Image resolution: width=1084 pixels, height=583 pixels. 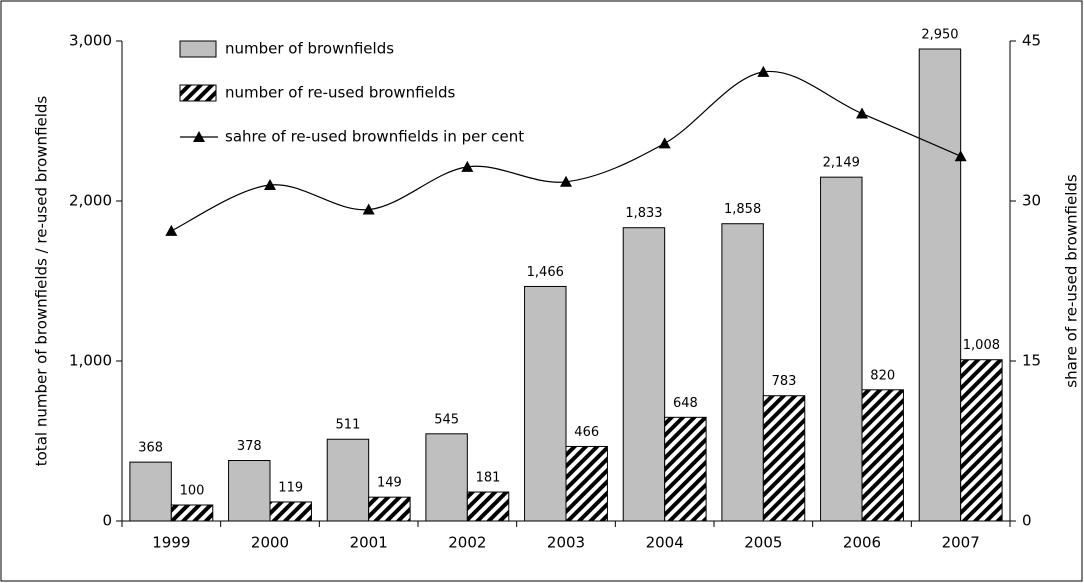 I want to click on x-tick-label: 2002, so click(x=467, y=543).